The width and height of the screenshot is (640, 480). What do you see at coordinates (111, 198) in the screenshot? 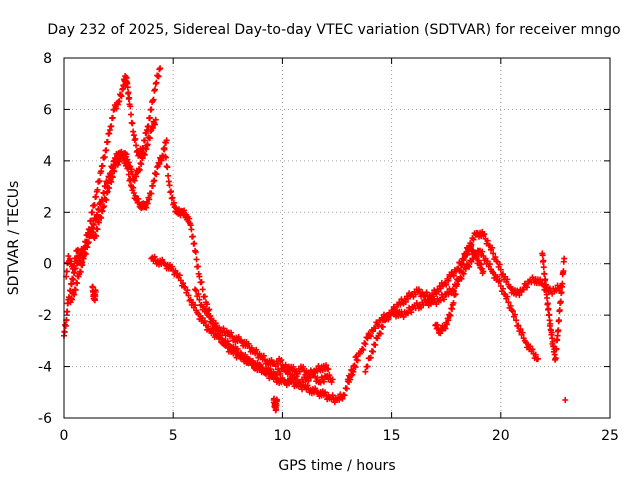
I see `series-track-c` at bounding box center [111, 198].